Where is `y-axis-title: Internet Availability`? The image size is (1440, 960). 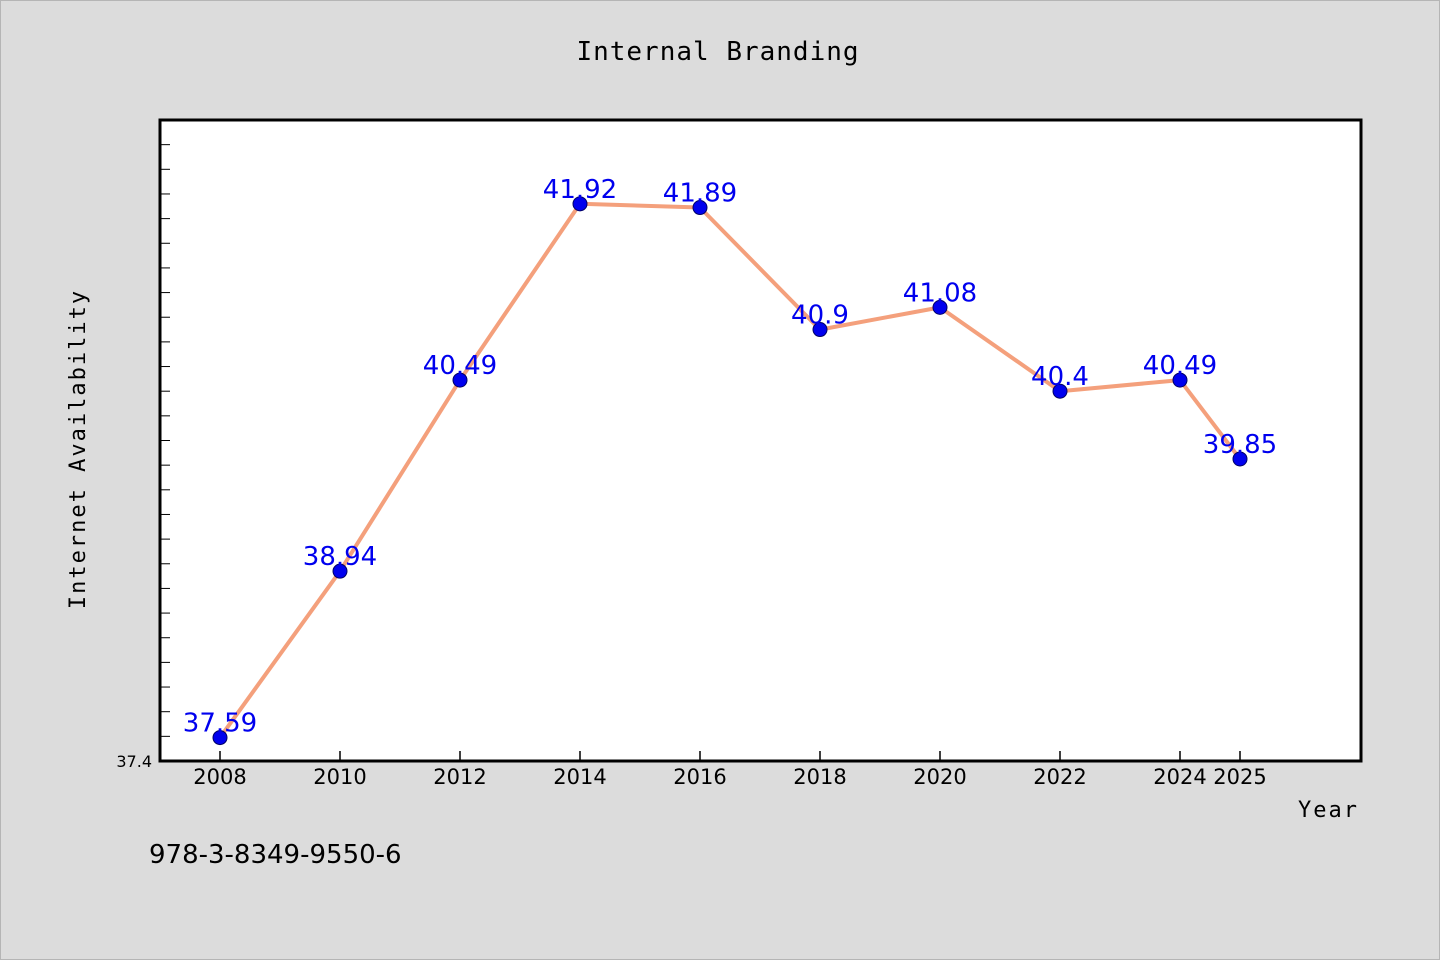
y-axis-title: Internet Availability is located at coordinates (78, 449).